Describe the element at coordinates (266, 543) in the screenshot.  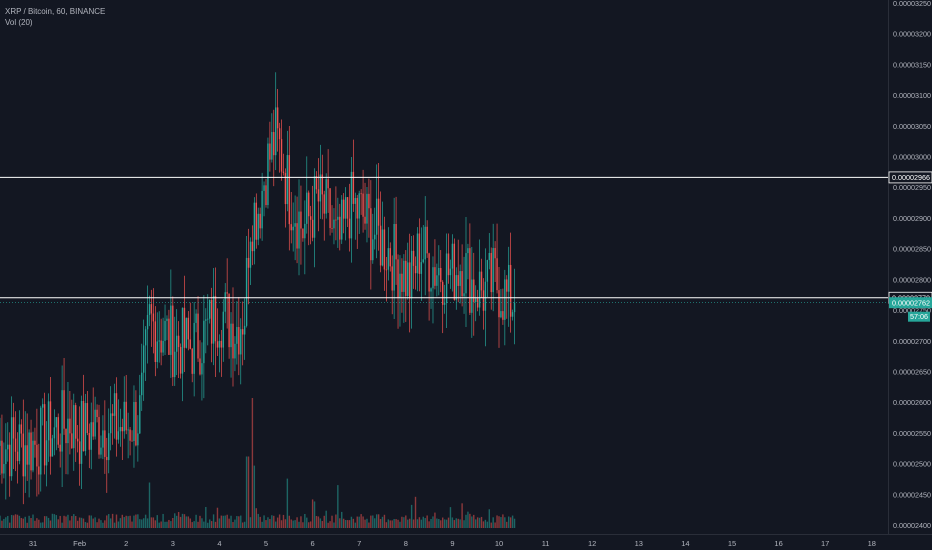
I see `time-tick-label: 5` at that location.